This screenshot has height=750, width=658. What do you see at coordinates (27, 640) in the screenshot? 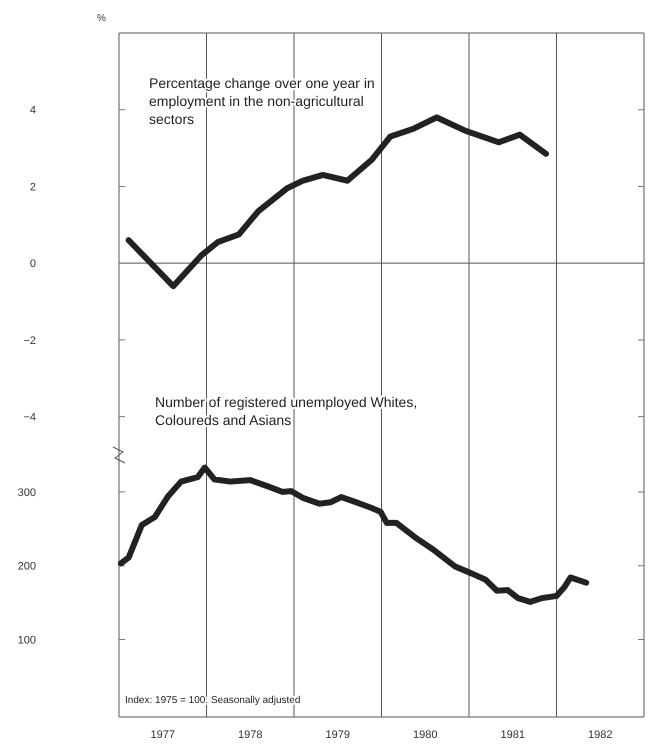
I see `y-tick-label: 100` at bounding box center [27, 640].